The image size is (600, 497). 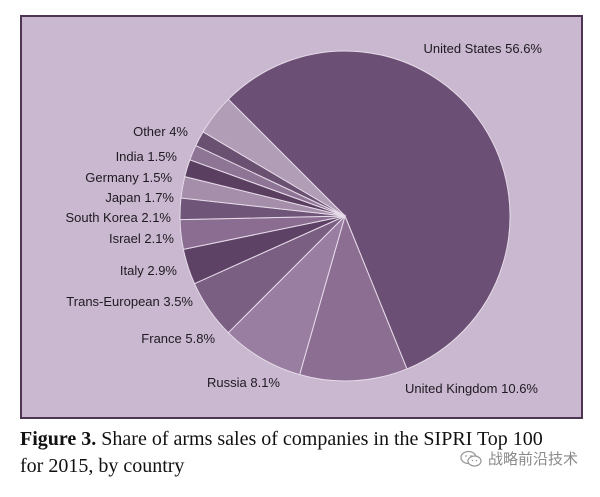 I want to click on pie-slice-other, so click(x=274, y=157).